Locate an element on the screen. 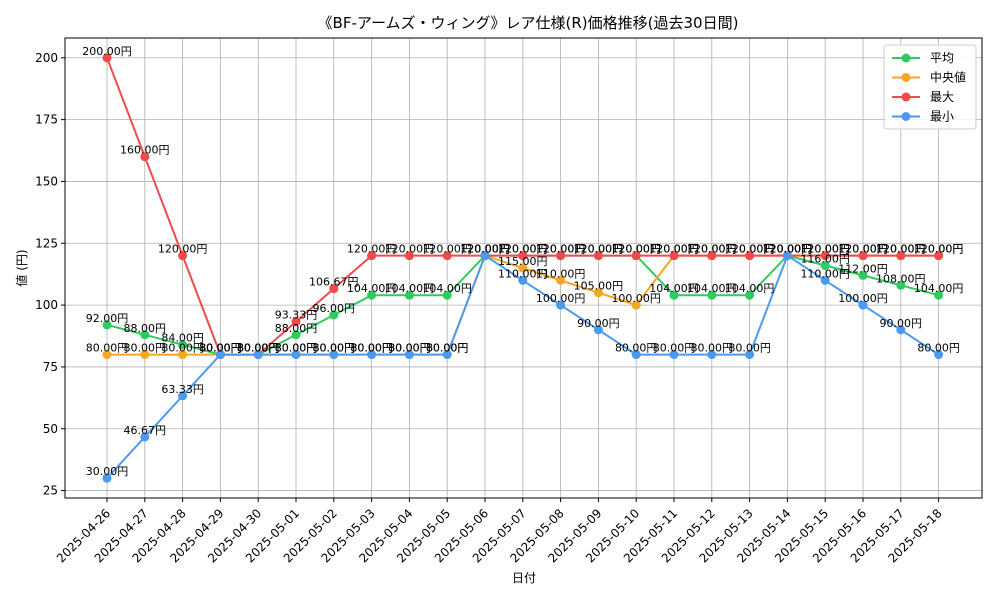 Image resolution: width=1000 pixels, height=600 pixels. data-label: 200.00円 is located at coordinates (107, 51).